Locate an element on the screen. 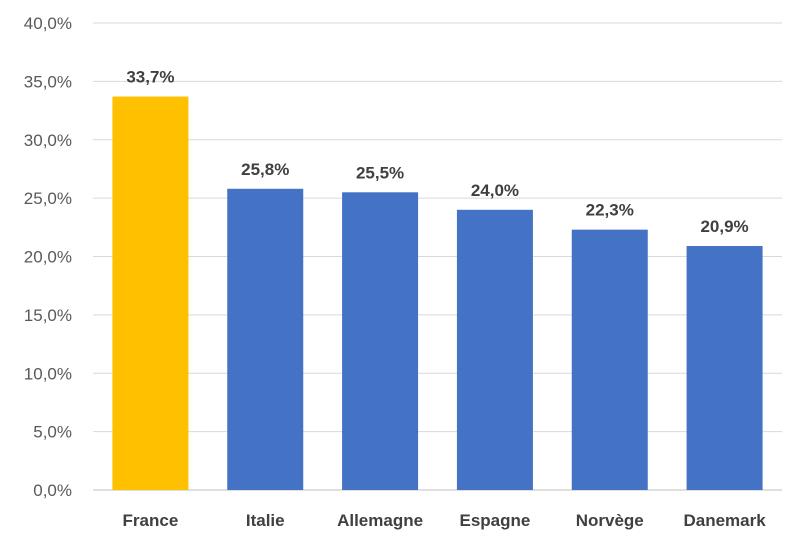 The image size is (800, 545). bar-espagne is located at coordinates (494, 350).